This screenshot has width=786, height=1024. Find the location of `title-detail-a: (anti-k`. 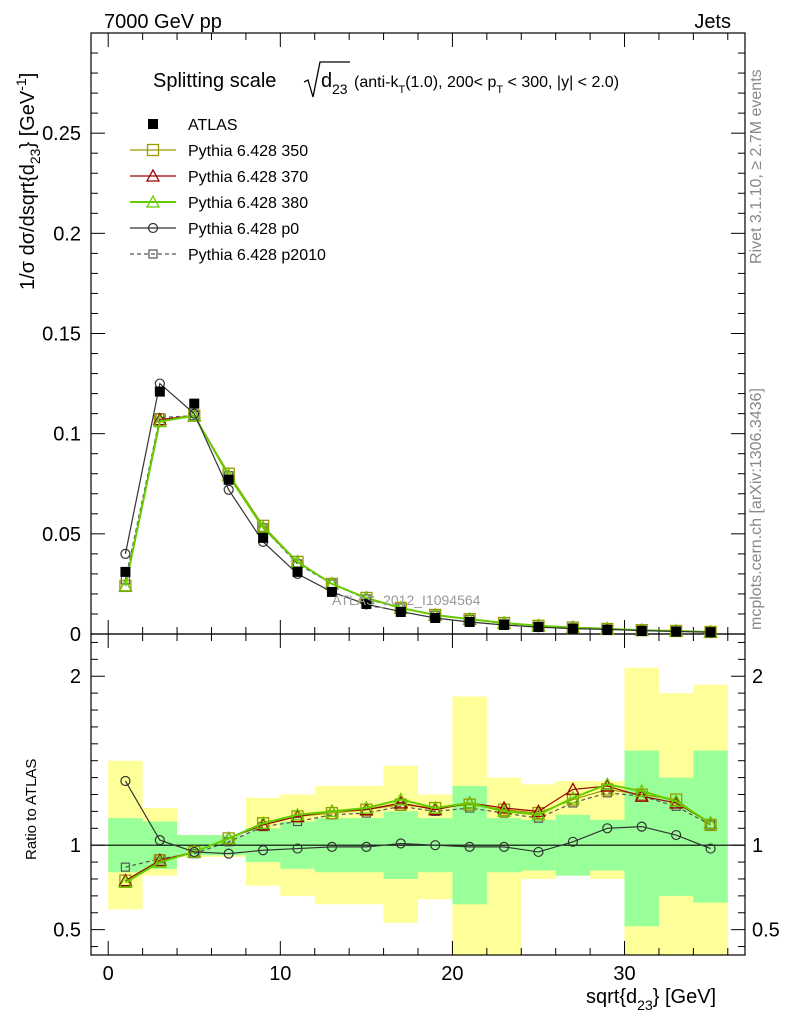

title-detail-a: (anti-k is located at coordinates (376, 82).